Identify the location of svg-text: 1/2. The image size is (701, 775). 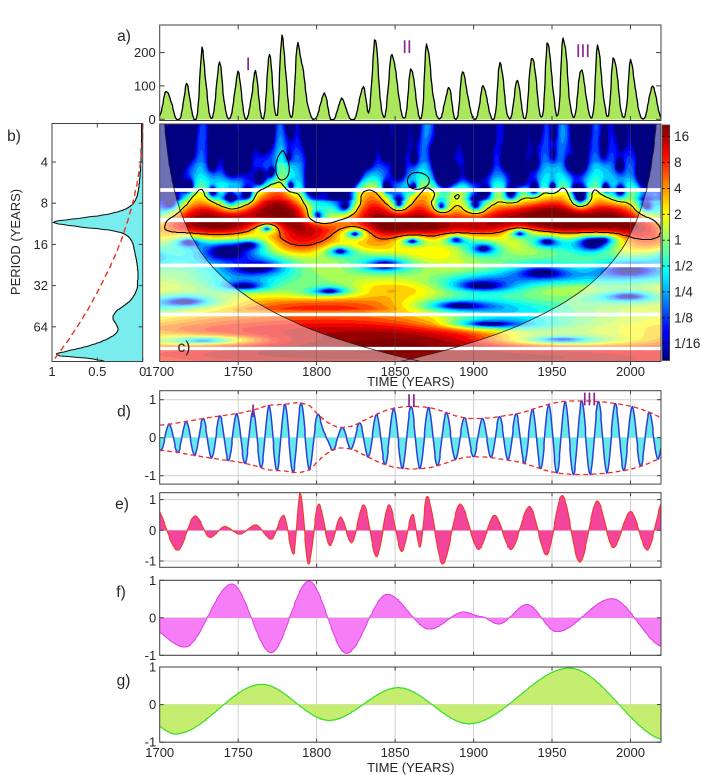
(683, 266).